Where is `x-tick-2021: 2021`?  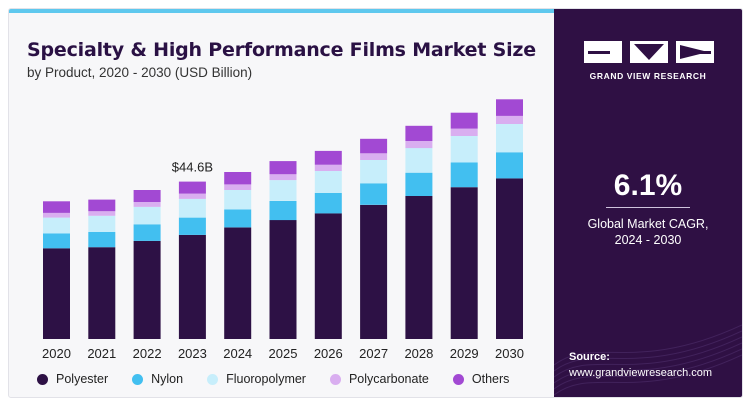
x-tick-2021: 2021 is located at coordinates (101, 353).